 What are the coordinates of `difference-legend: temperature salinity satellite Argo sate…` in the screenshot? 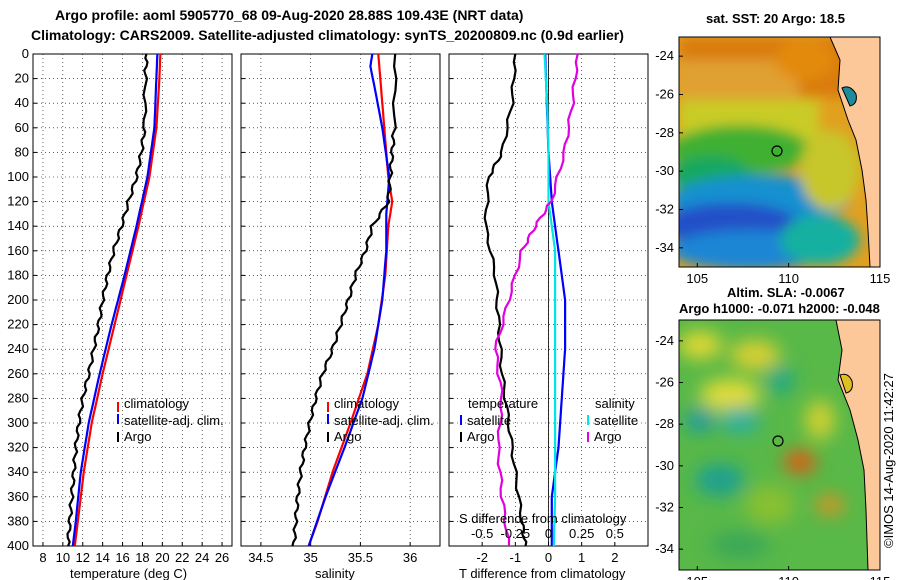 It's located at (549, 420).